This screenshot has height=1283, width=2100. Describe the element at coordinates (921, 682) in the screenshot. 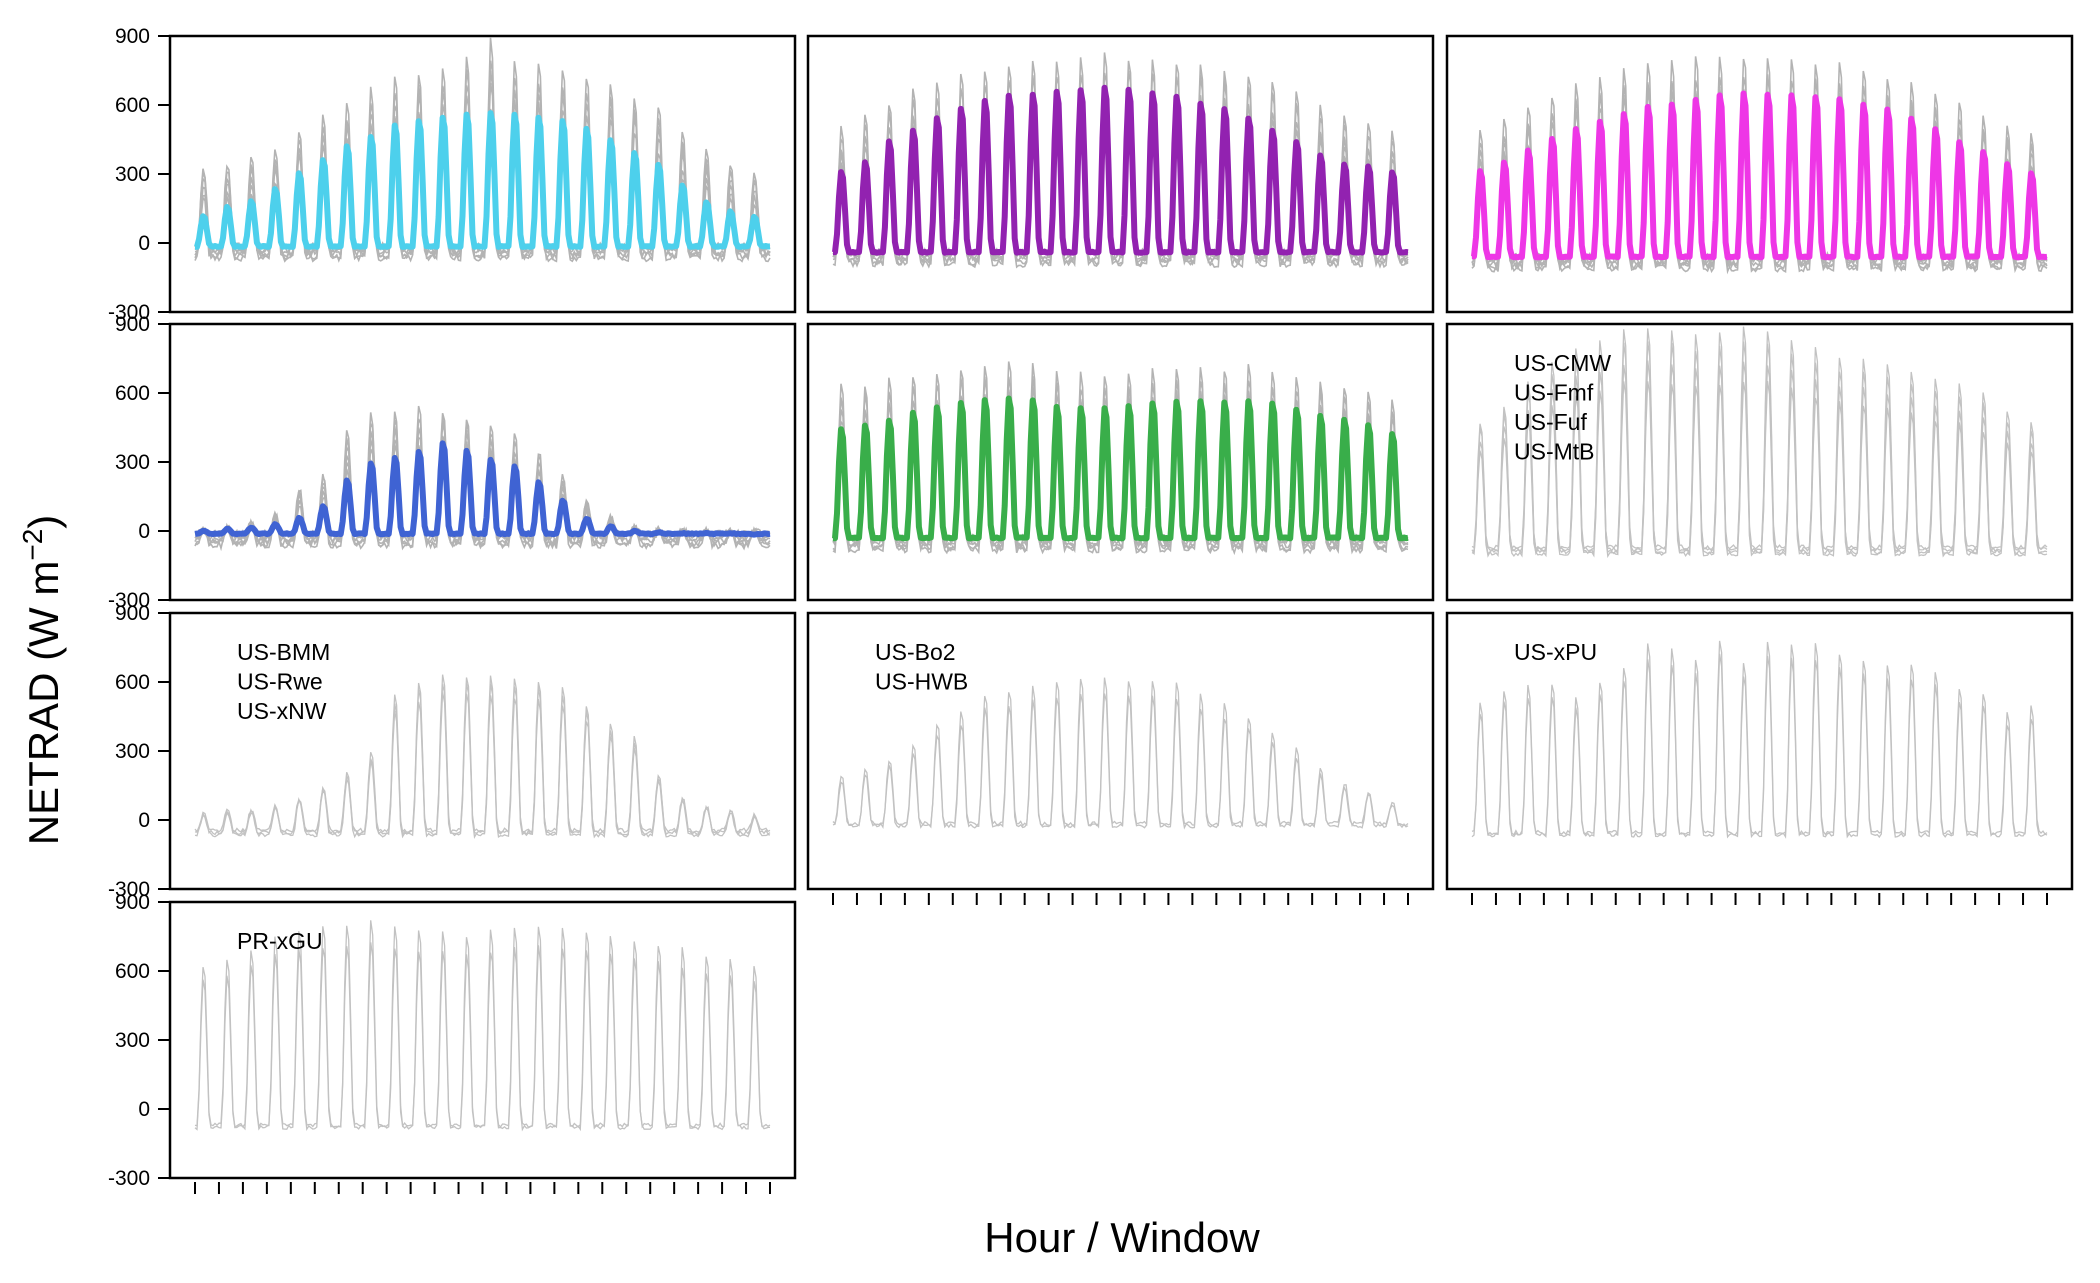

I see `site-label: US-HWB` at that location.